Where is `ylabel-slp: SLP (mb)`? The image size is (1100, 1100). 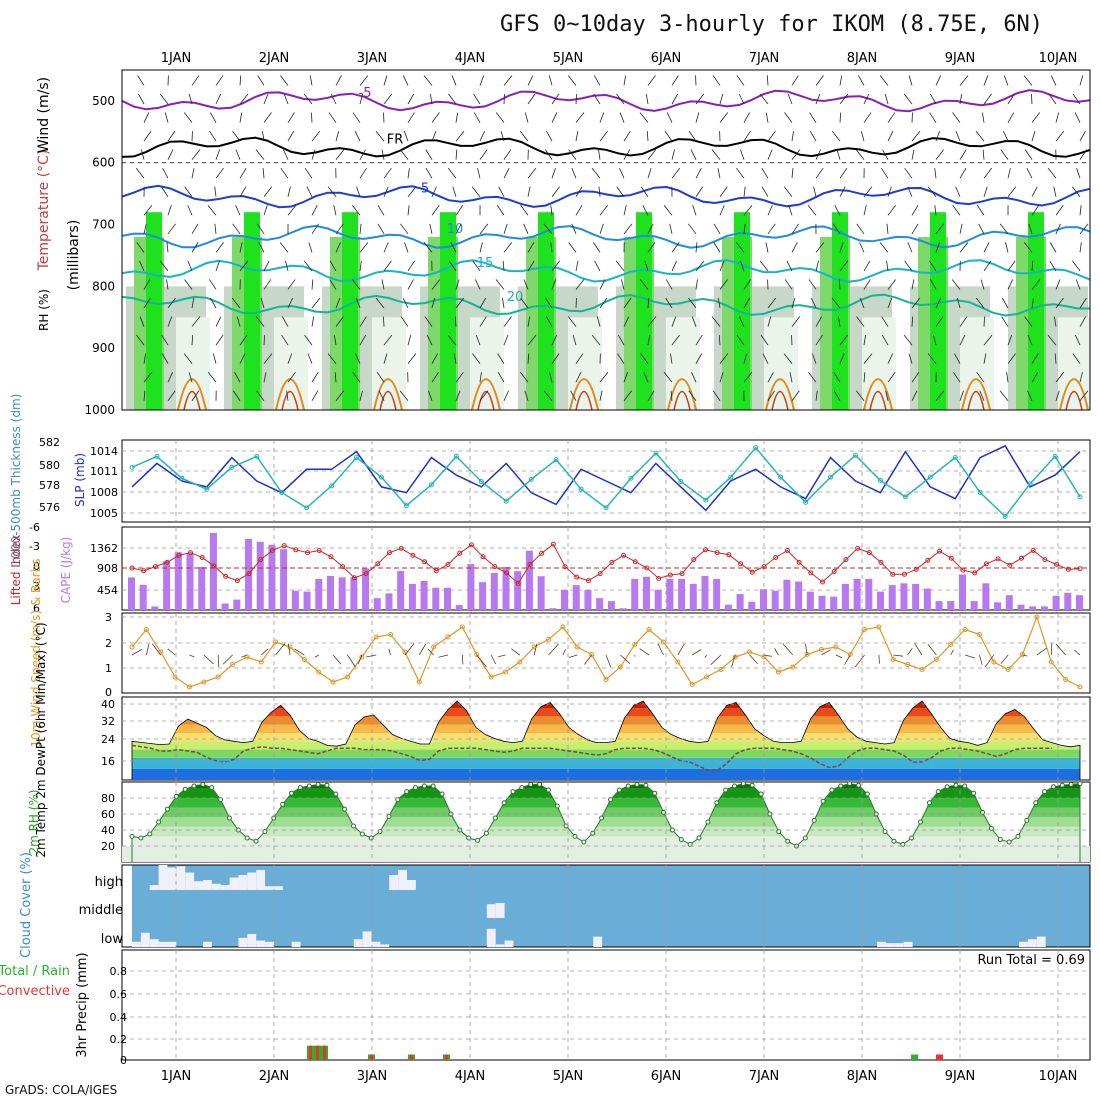
ylabel-slp: SLP (mb) is located at coordinates (80, 480).